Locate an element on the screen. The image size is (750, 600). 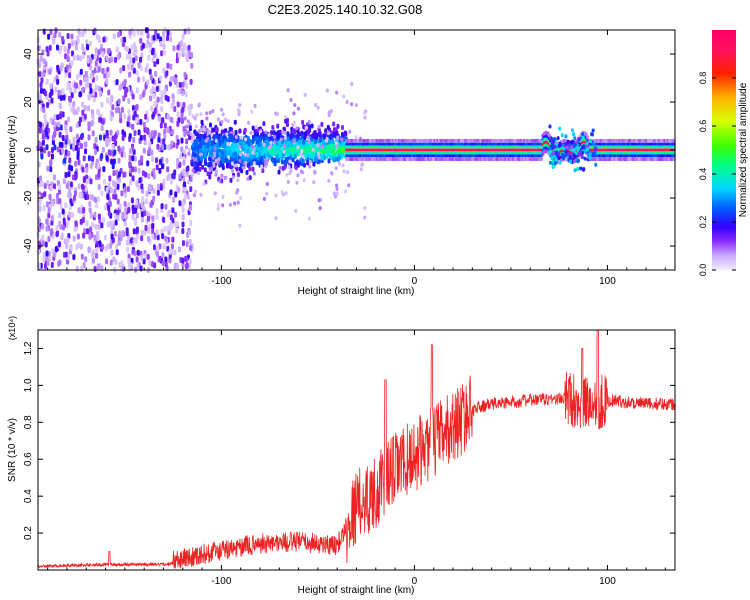
snr-xlabel: Height of straight line (km) is located at coordinates (356, 590).